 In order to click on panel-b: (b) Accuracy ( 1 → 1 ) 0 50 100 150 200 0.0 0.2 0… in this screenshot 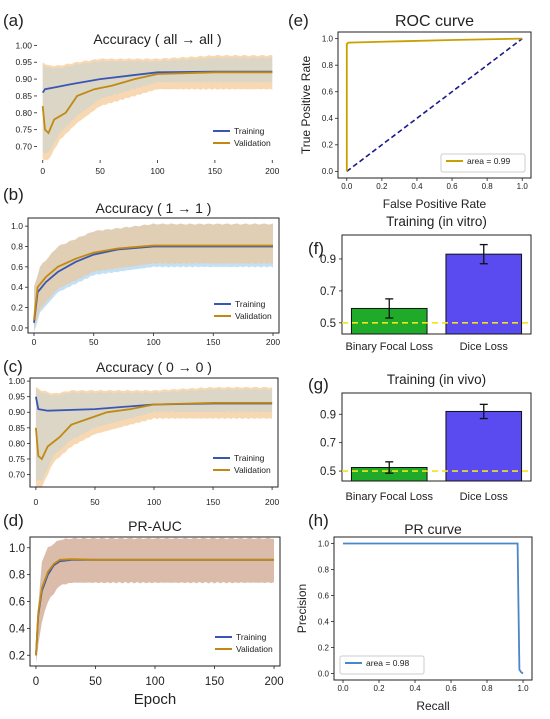, I will do `click(141, 266)`.